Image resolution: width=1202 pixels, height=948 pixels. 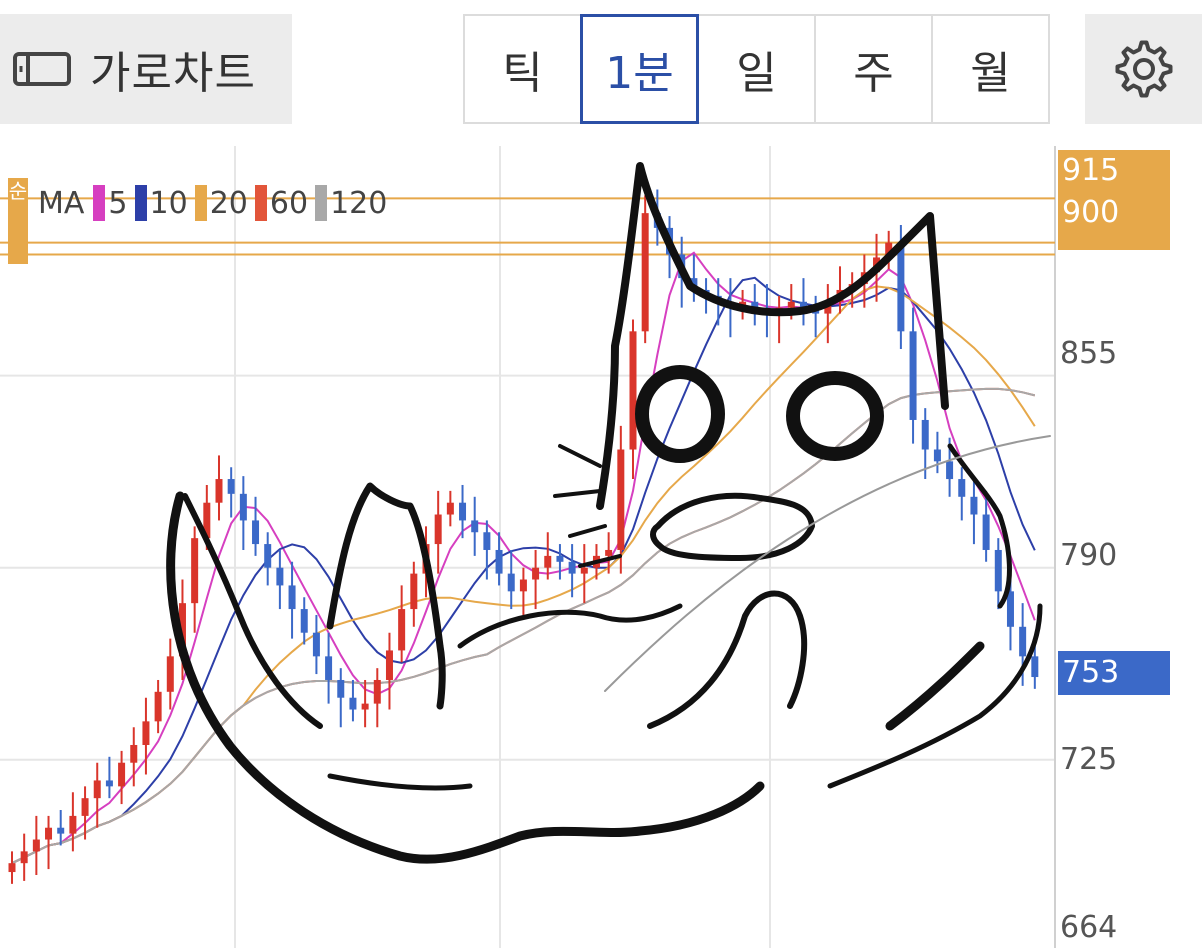 What do you see at coordinates (61, 203) in the screenshot?
I see `ma-title: MA` at bounding box center [61, 203].